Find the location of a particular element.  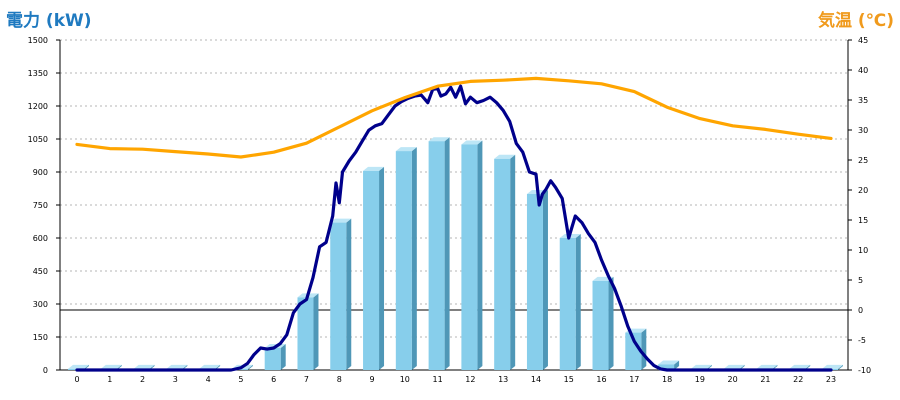

x-tick-label: 0 is located at coordinates (76, 379).